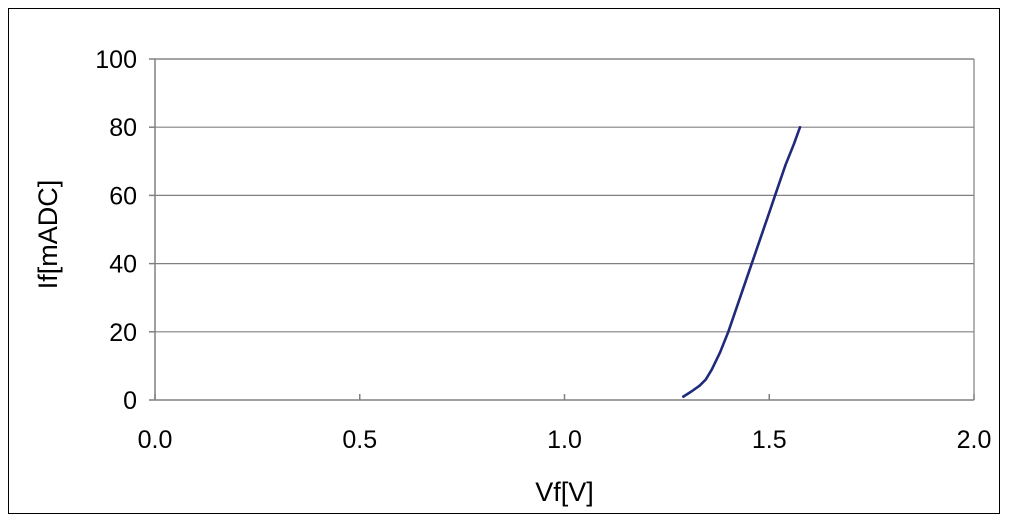 Image resolution: width=1010 pixels, height=522 pixels. Describe the element at coordinates (564, 492) in the screenshot. I see `x-axis-title: Vf[V]` at that location.